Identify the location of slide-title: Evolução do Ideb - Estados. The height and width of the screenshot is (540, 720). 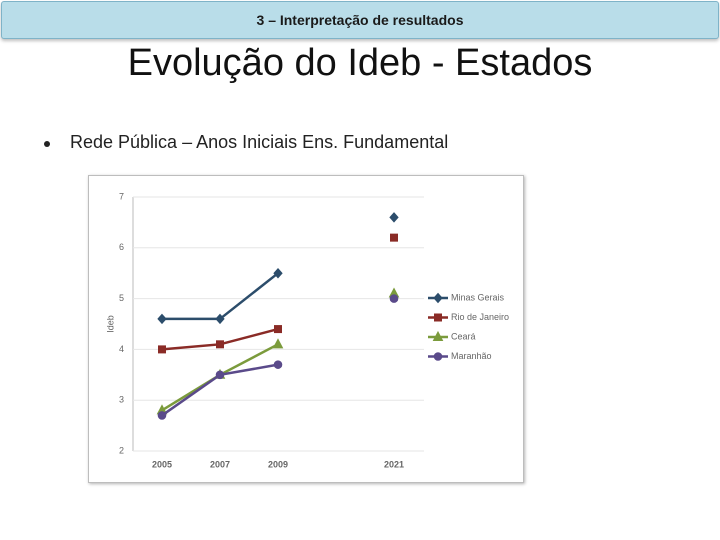
(360, 63).